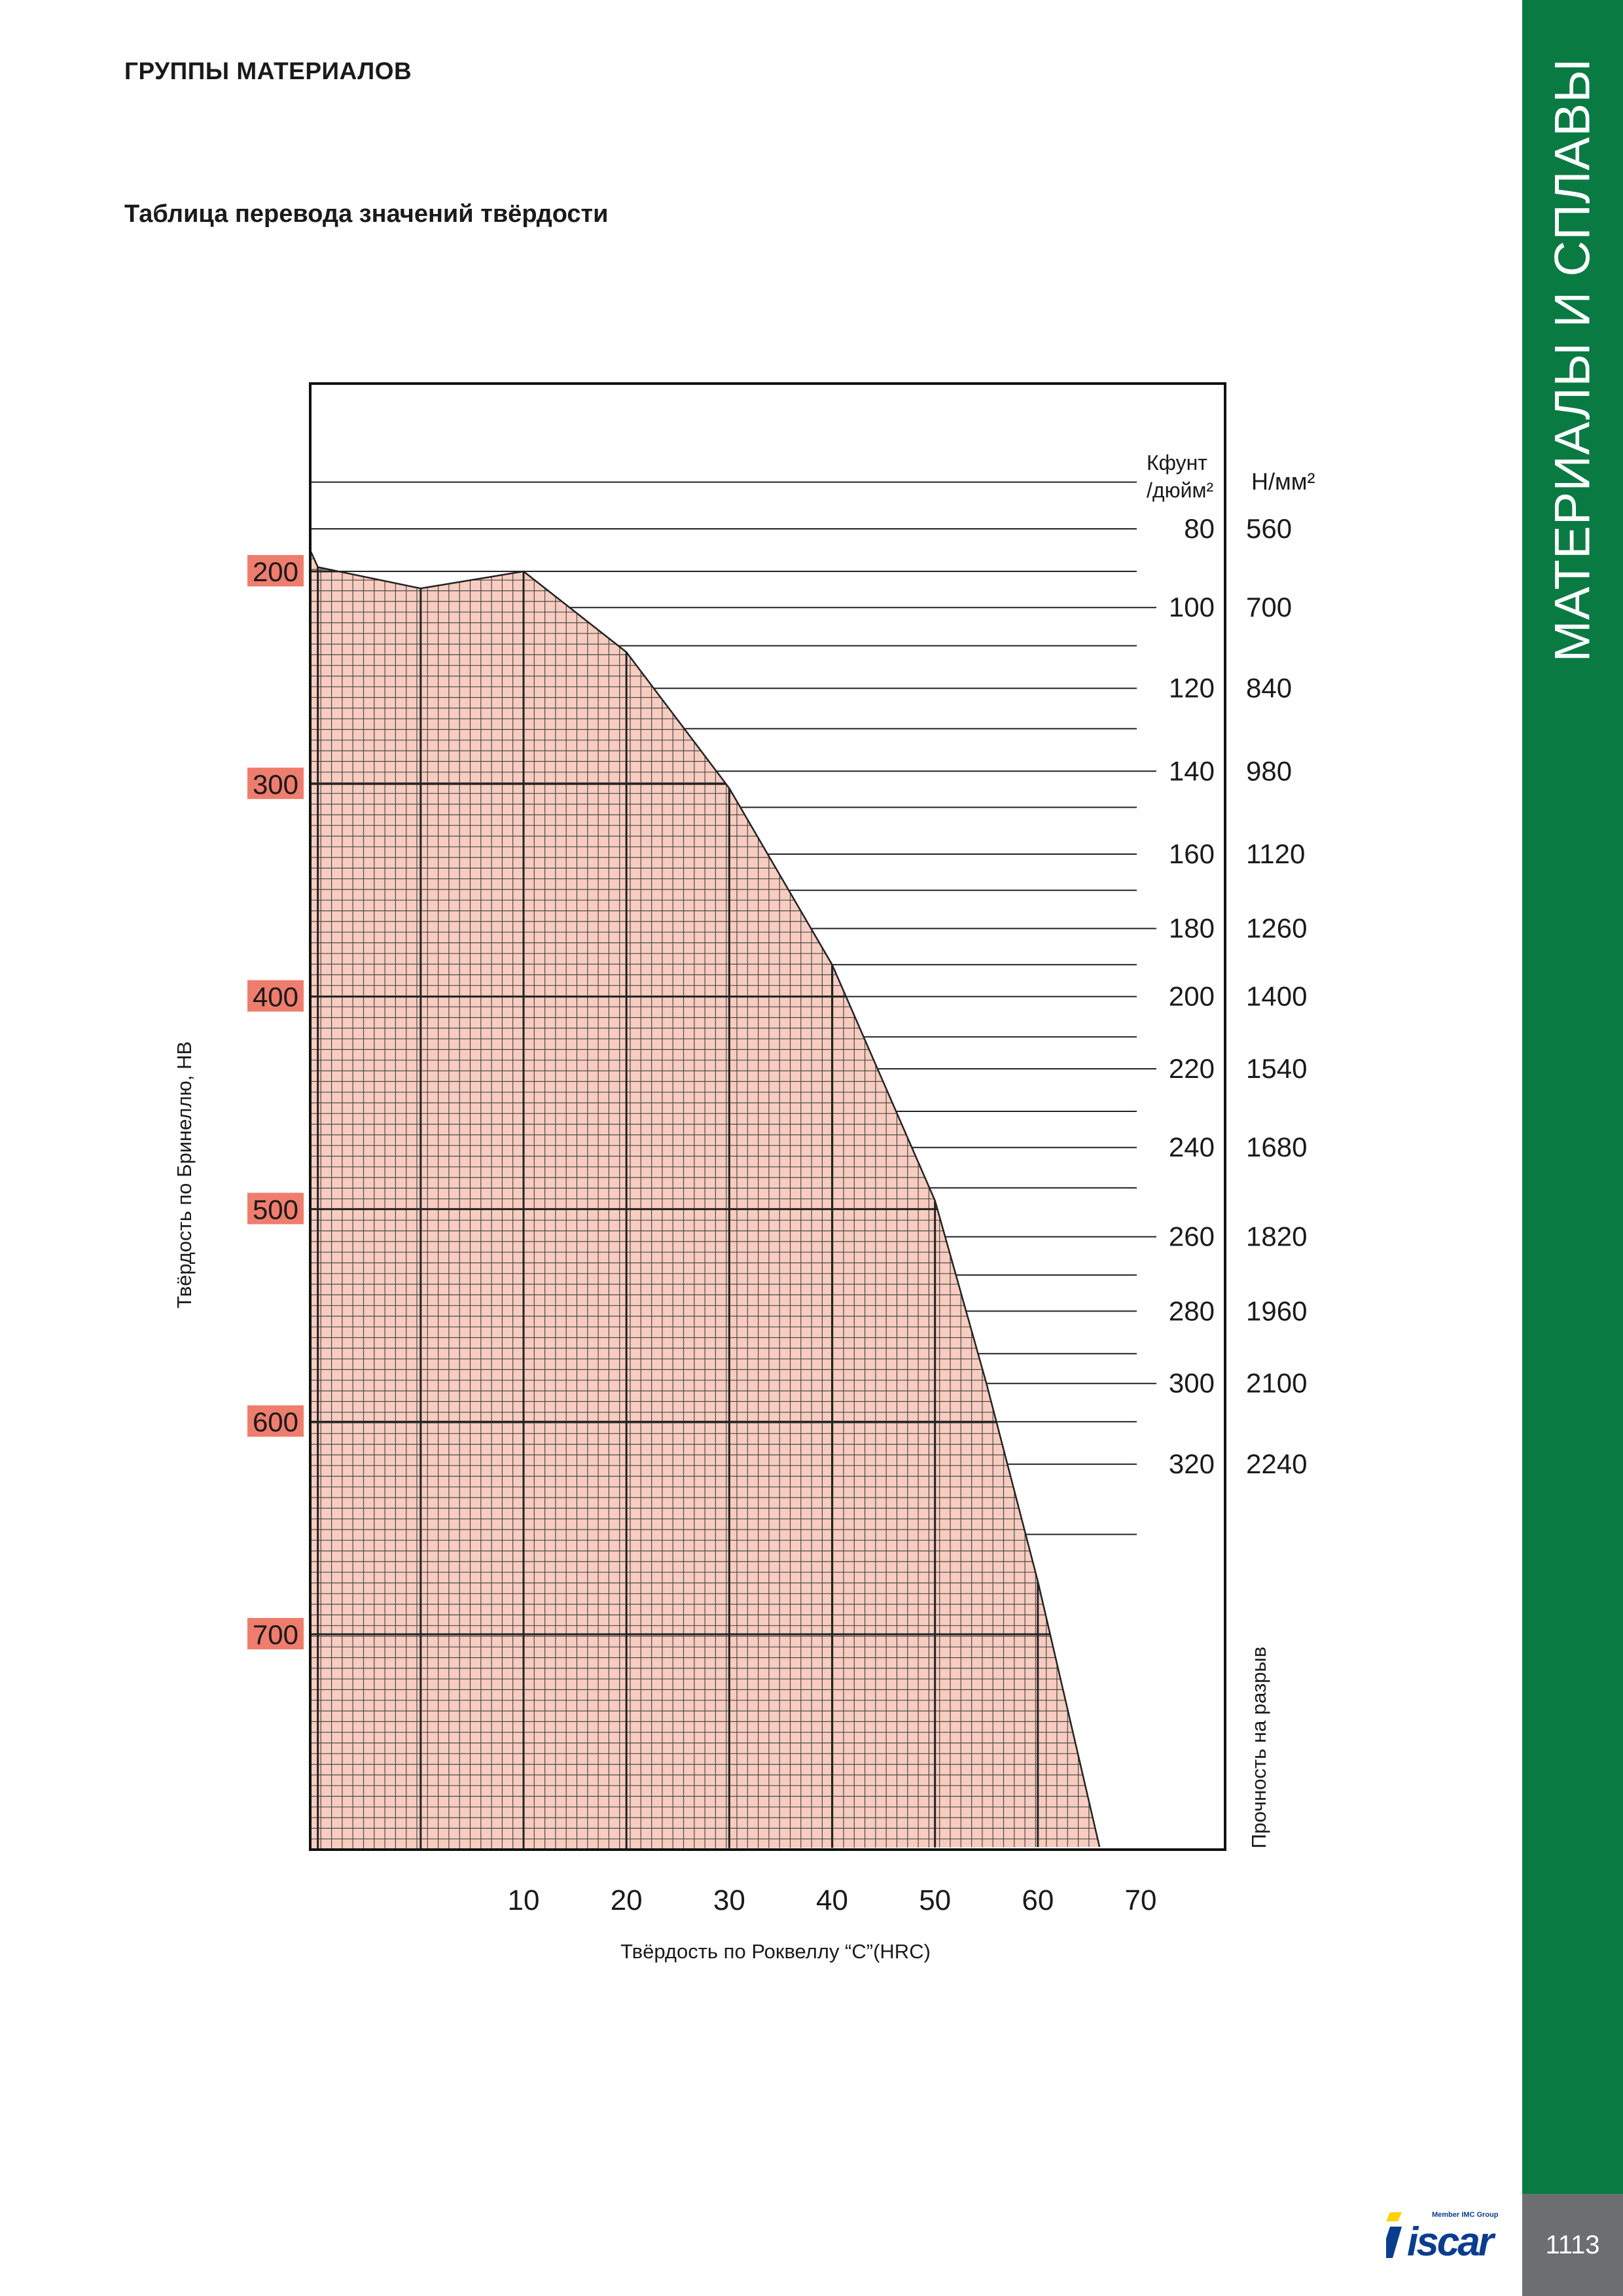 This screenshot has width=1623, height=2296. What do you see at coordinates (1192, 1463) in the screenshot?
I see `tensile-ksi-label: 320` at bounding box center [1192, 1463].